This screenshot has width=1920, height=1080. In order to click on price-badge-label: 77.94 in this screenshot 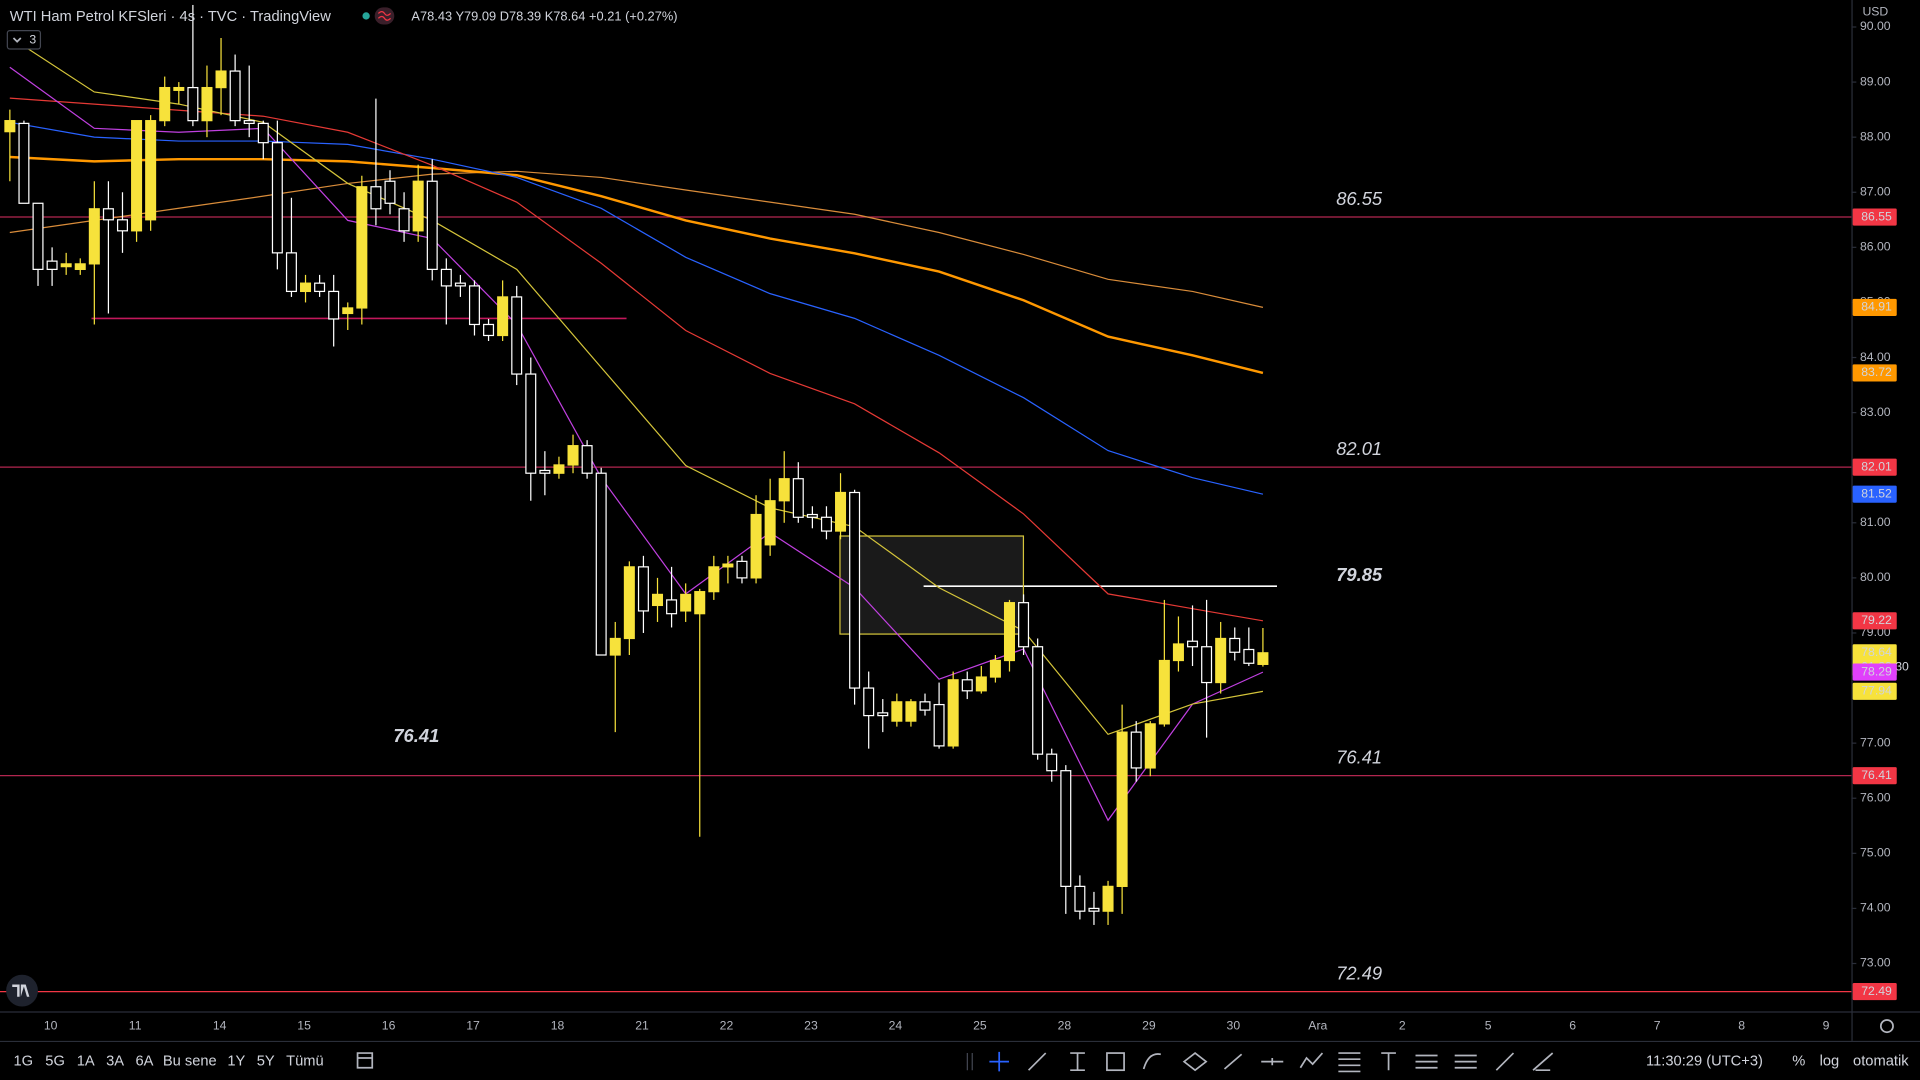, I will do `click(1876, 691)`.